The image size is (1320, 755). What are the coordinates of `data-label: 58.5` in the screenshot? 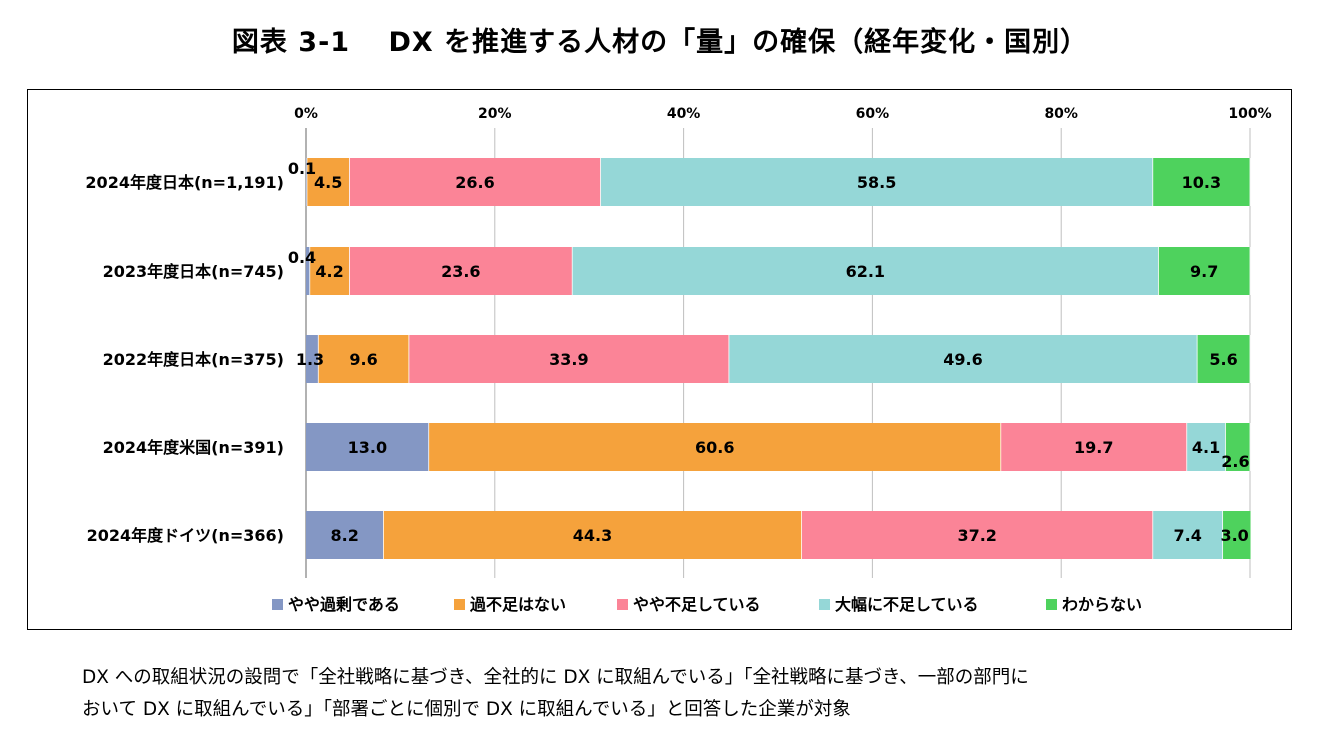 It's located at (876, 182).